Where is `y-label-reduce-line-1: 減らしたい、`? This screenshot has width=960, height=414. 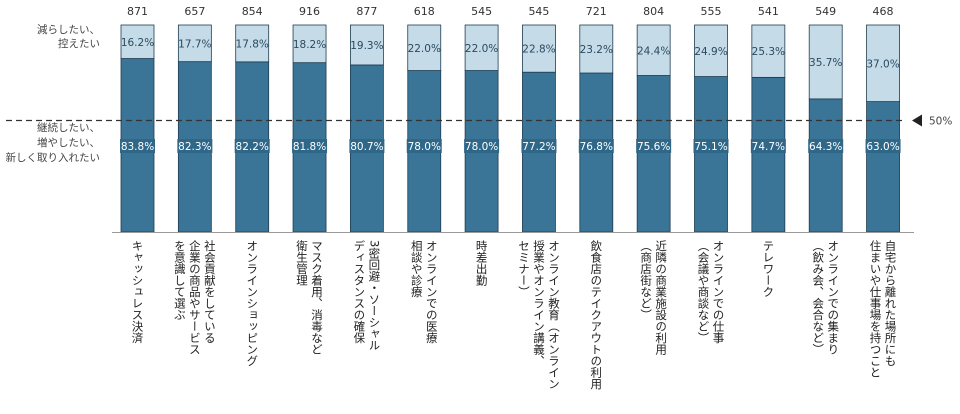 y-label-reduce-line-1: 減らしたい、 is located at coordinates (68, 29).